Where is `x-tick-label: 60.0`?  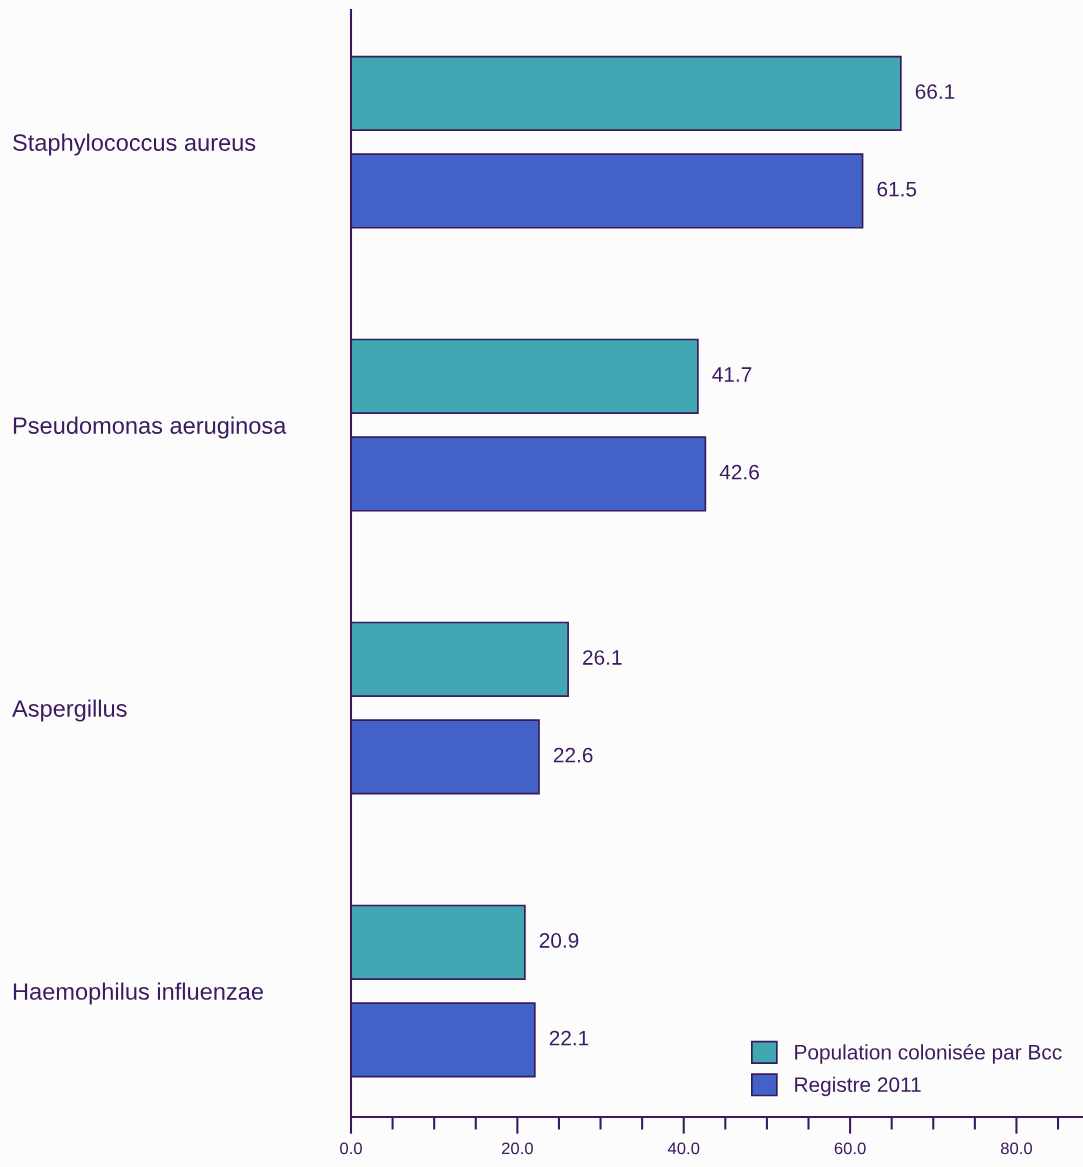 x-tick-label: 60.0 is located at coordinates (850, 1148).